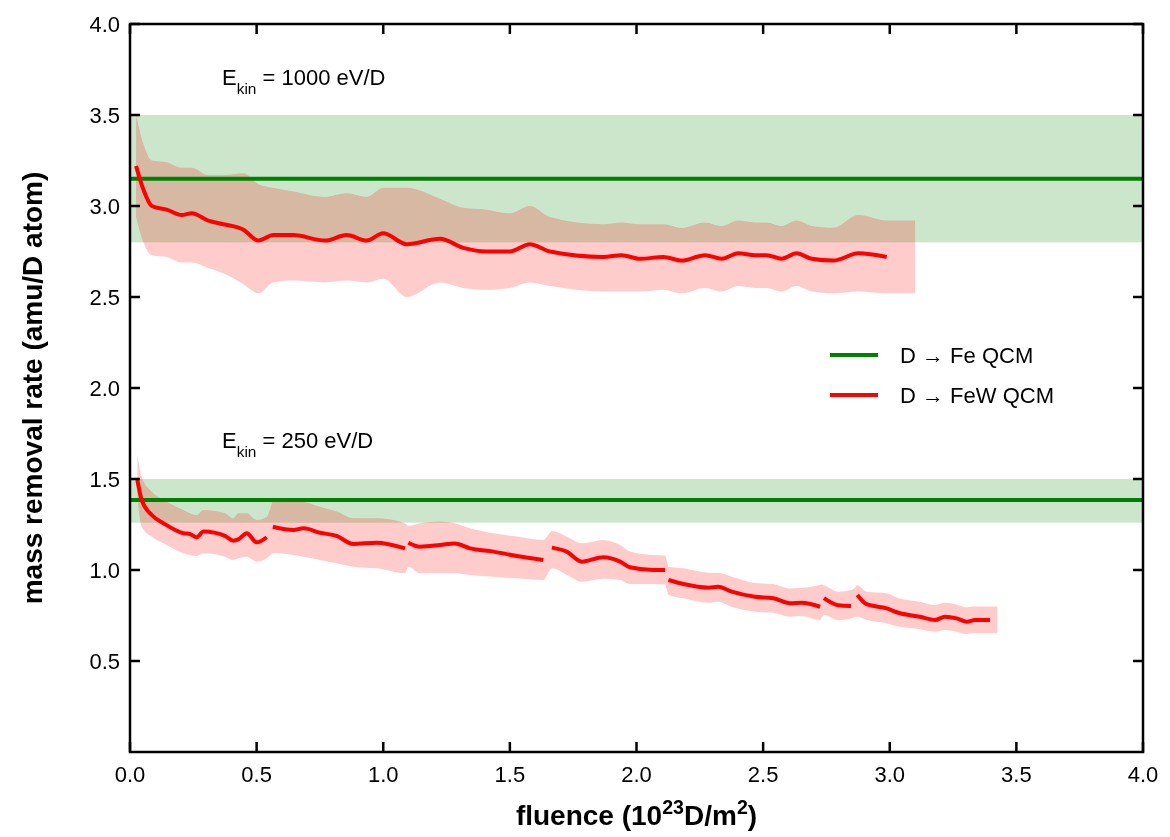 The image size is (1170, 837). I want to click on legend-label: D → FeW QCM, so click(977, 395).